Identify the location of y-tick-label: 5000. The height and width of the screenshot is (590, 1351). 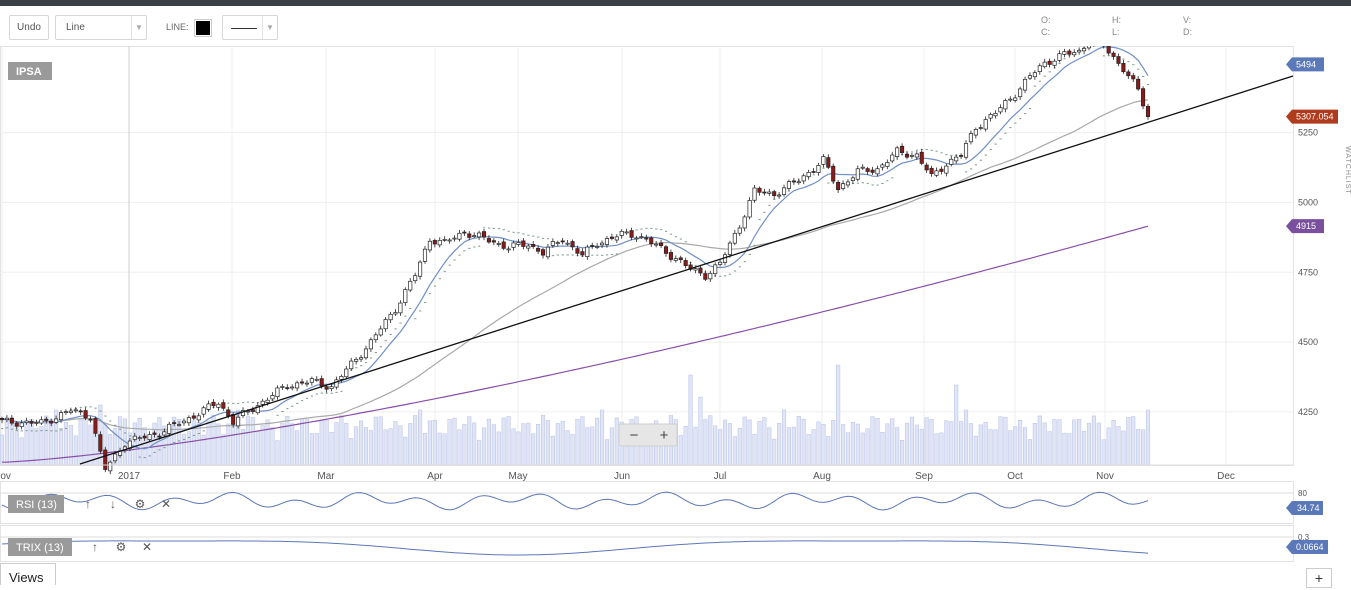
(1308, 202).